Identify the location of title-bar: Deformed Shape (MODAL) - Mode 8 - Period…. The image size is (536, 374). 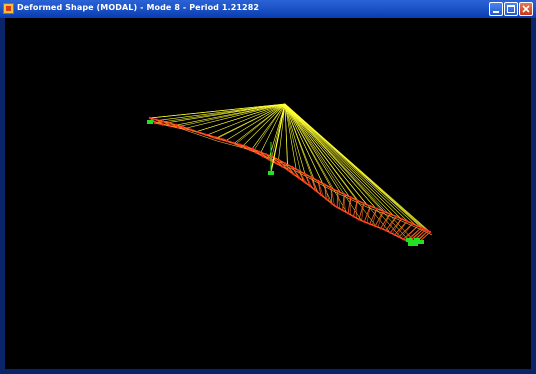
(268, 9).